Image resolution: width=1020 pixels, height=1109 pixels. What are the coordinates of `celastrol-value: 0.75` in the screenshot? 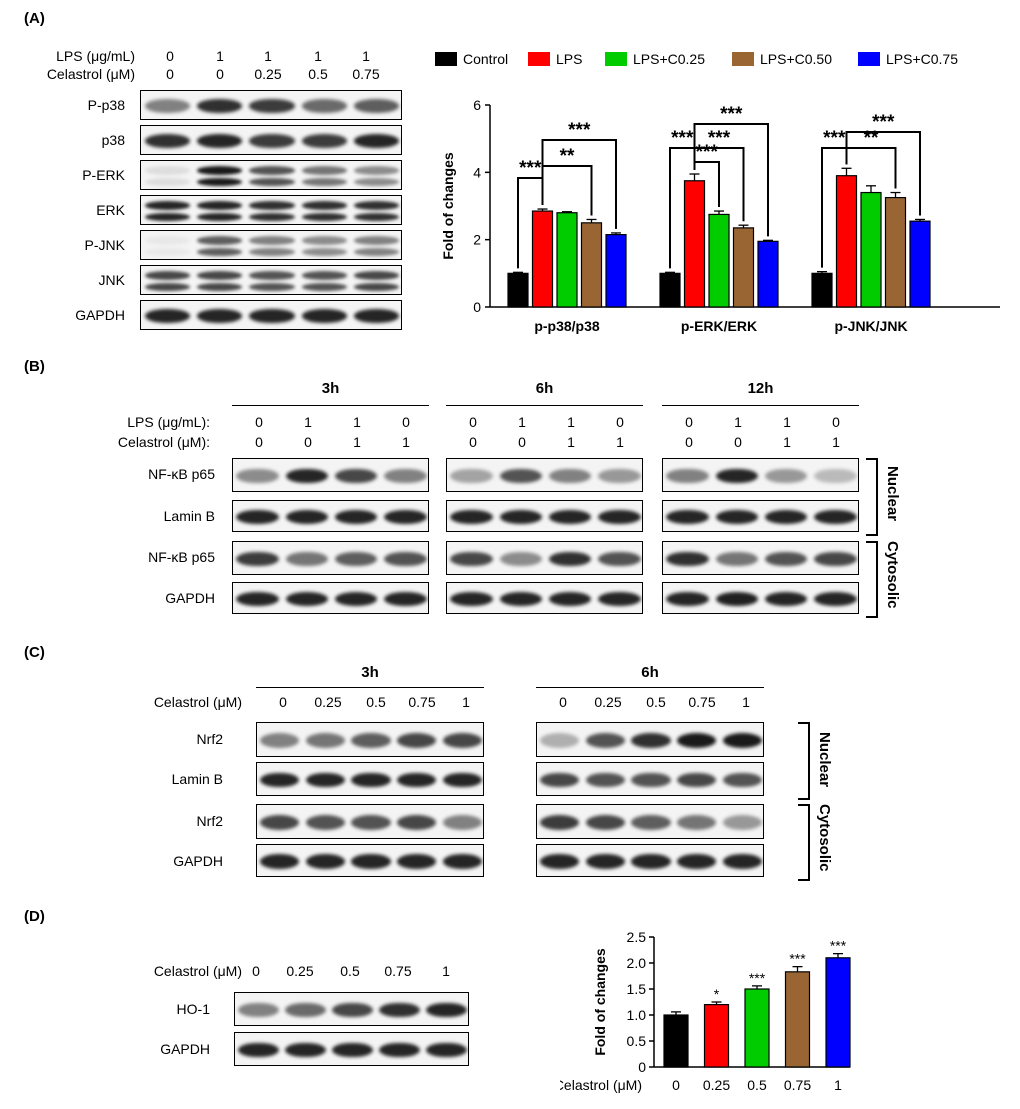 It's located at (422, 702).